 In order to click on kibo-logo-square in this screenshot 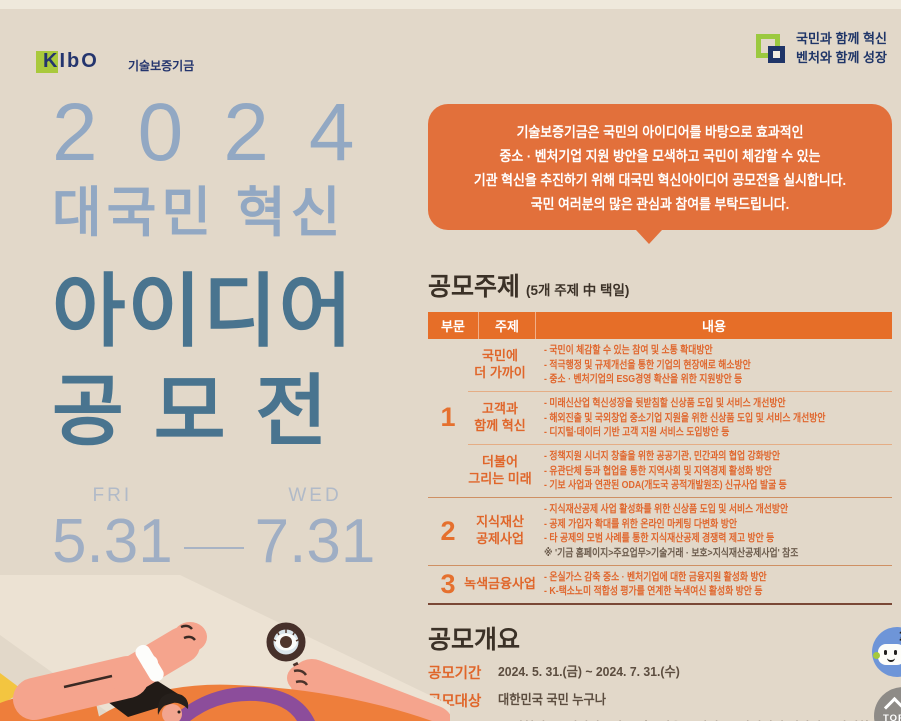, I will do `click(47, 62)`.